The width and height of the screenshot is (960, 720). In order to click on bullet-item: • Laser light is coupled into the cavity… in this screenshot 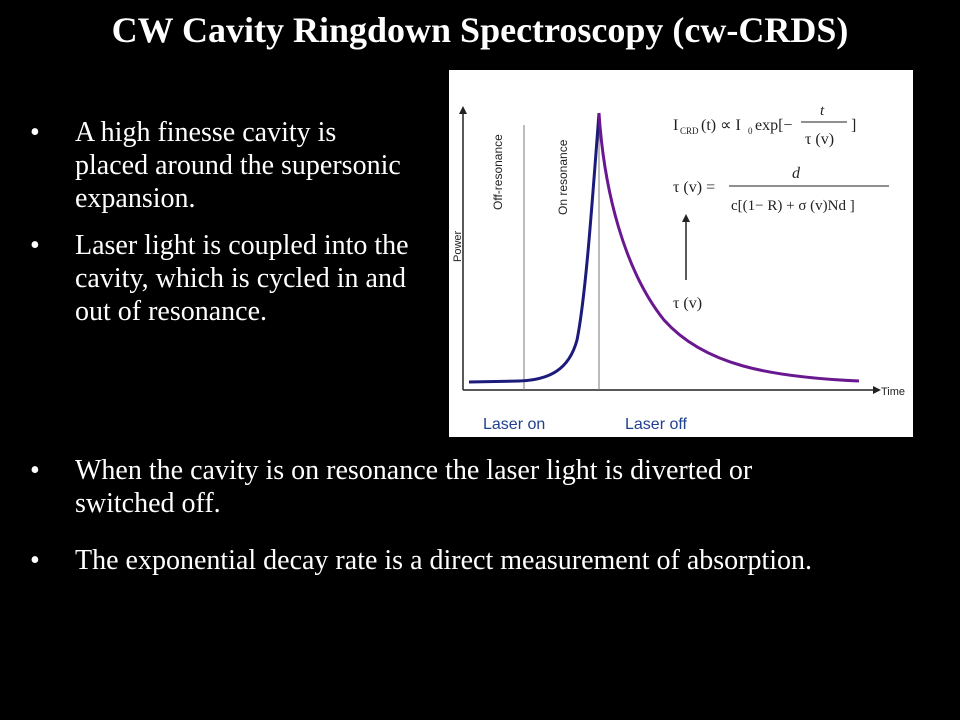, I will do `click(220, 278)`.